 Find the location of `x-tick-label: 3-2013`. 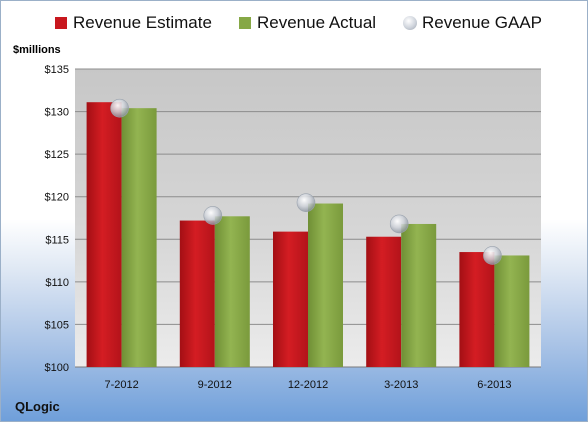

x-tick-label: 3-2013 is located at coordinates (401, 385).